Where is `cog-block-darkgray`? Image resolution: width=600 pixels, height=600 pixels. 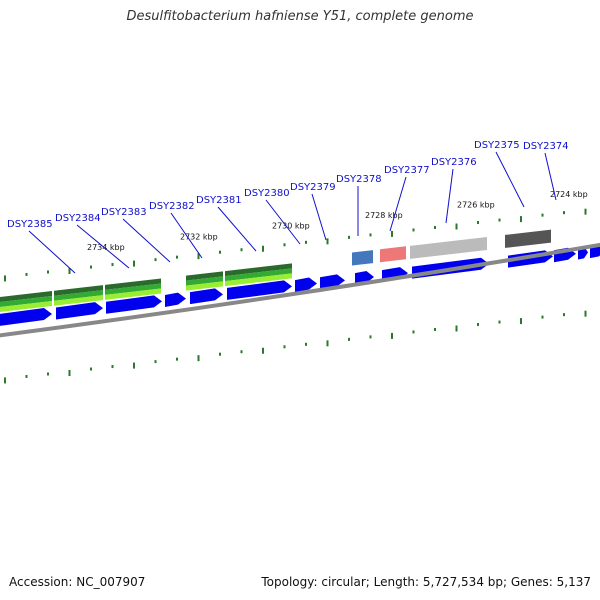 cog-block-darkgray is located at coordinates (528, 238).